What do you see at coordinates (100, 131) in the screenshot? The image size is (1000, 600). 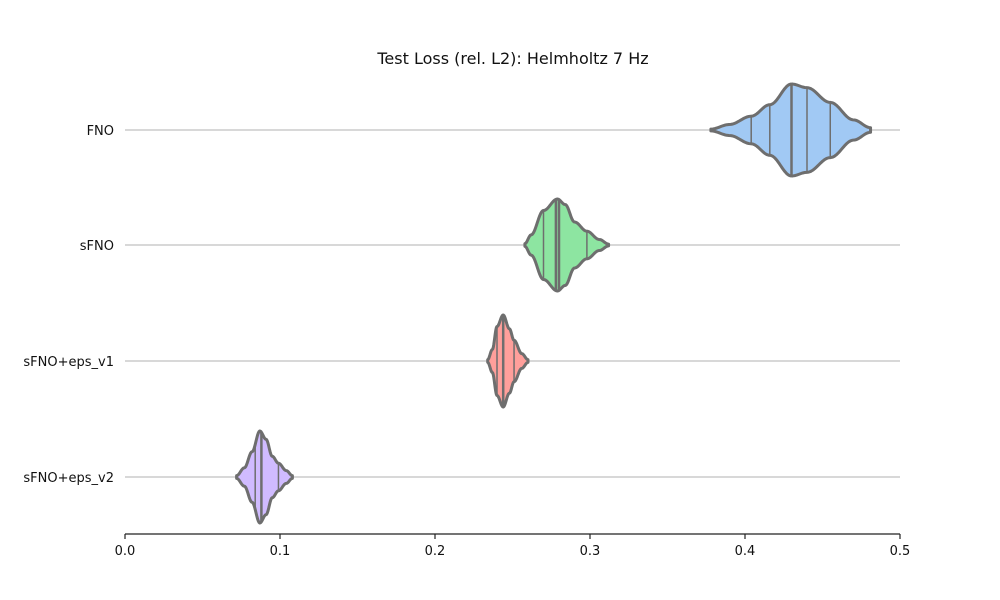 I see `category-label-fno: FNO` at bounding box center [100, 131].